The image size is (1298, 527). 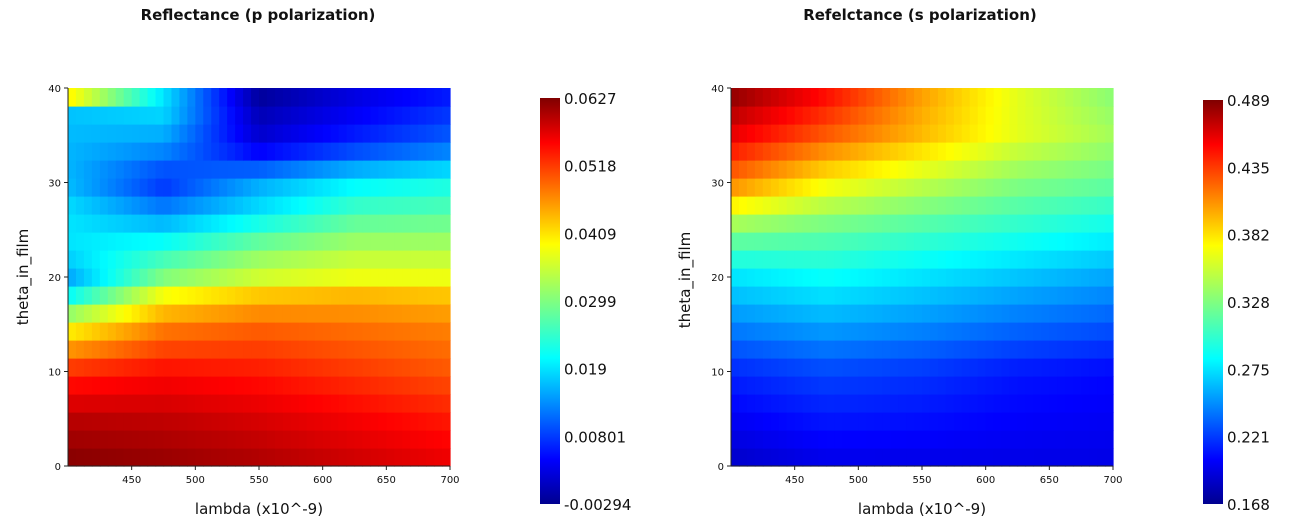 I want to click on x-tick-label: 500, so click(x=195, y=480).